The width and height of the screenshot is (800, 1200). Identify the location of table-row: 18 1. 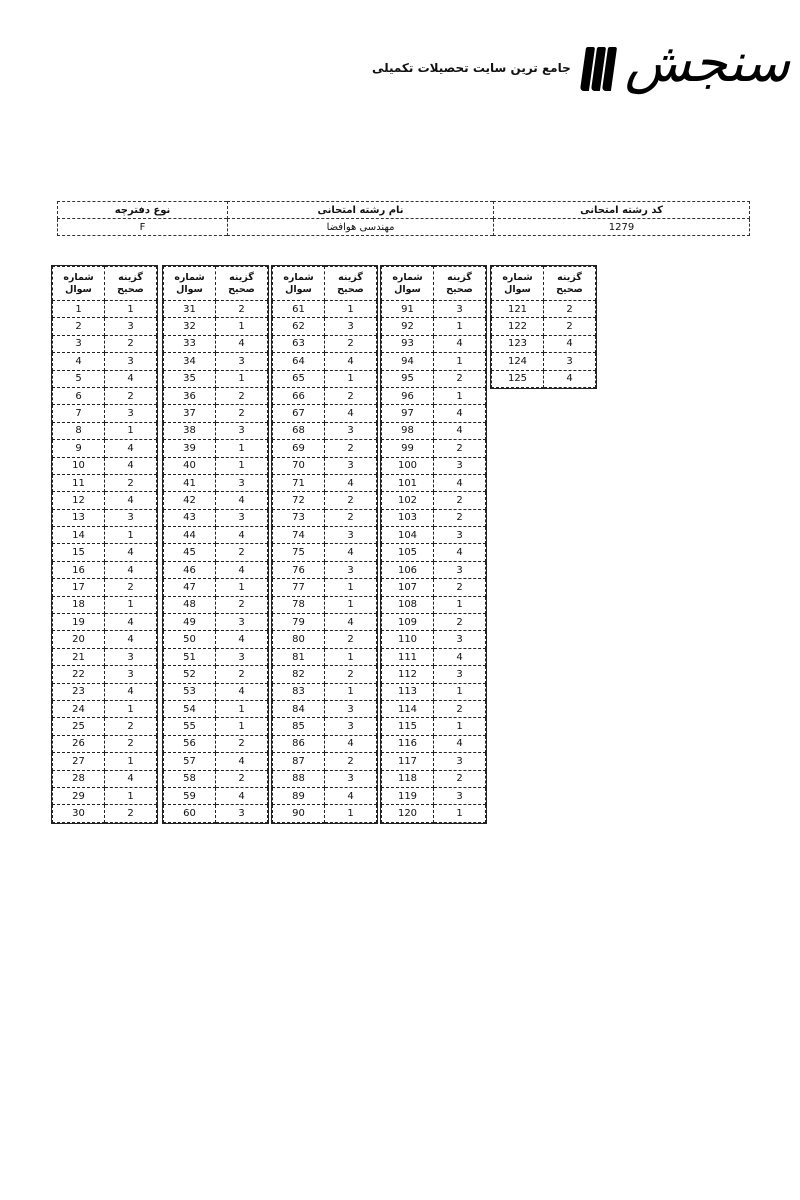
(104, 605).